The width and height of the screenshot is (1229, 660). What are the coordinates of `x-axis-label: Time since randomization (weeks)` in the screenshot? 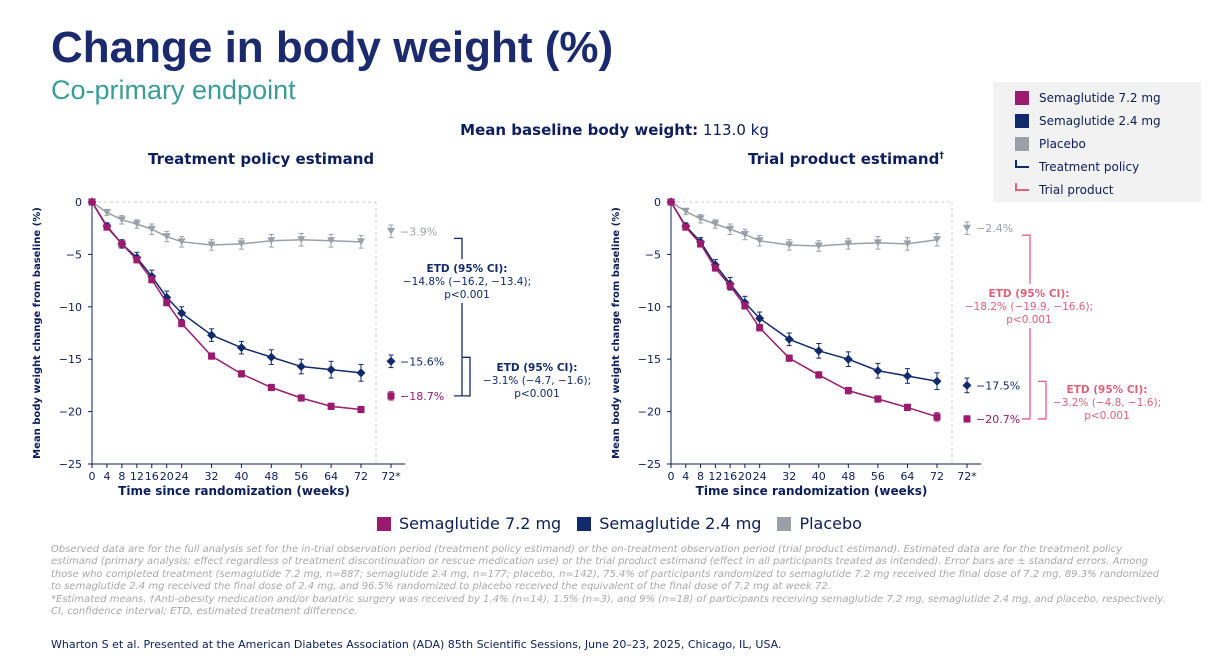 It's located at (812, 491).